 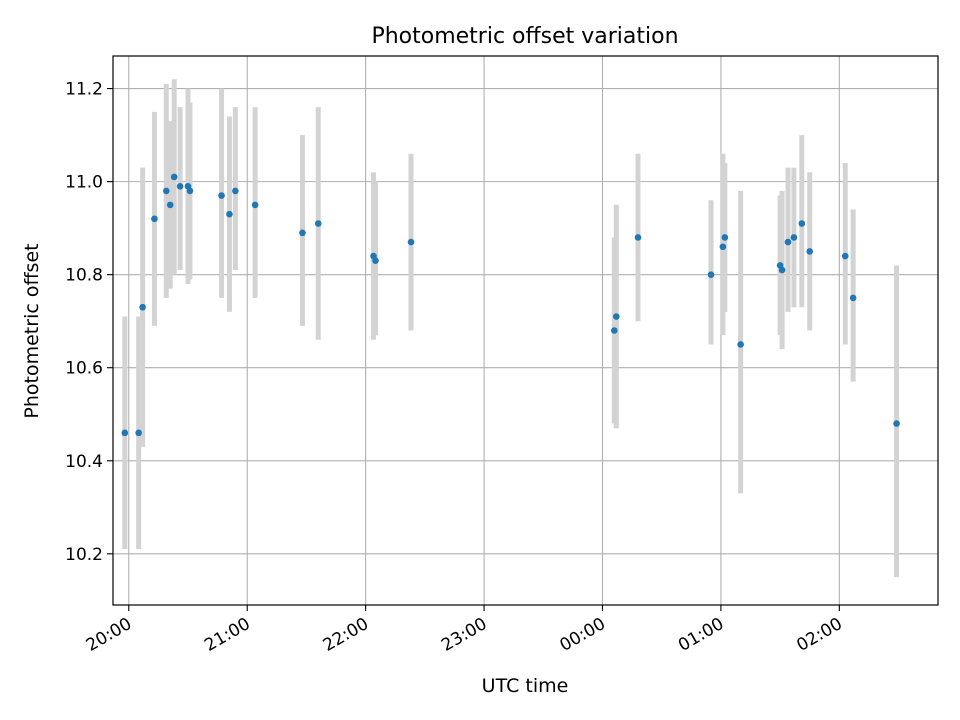 I want to click on y-tick-label: 10.4, so click(x=84, y=462).